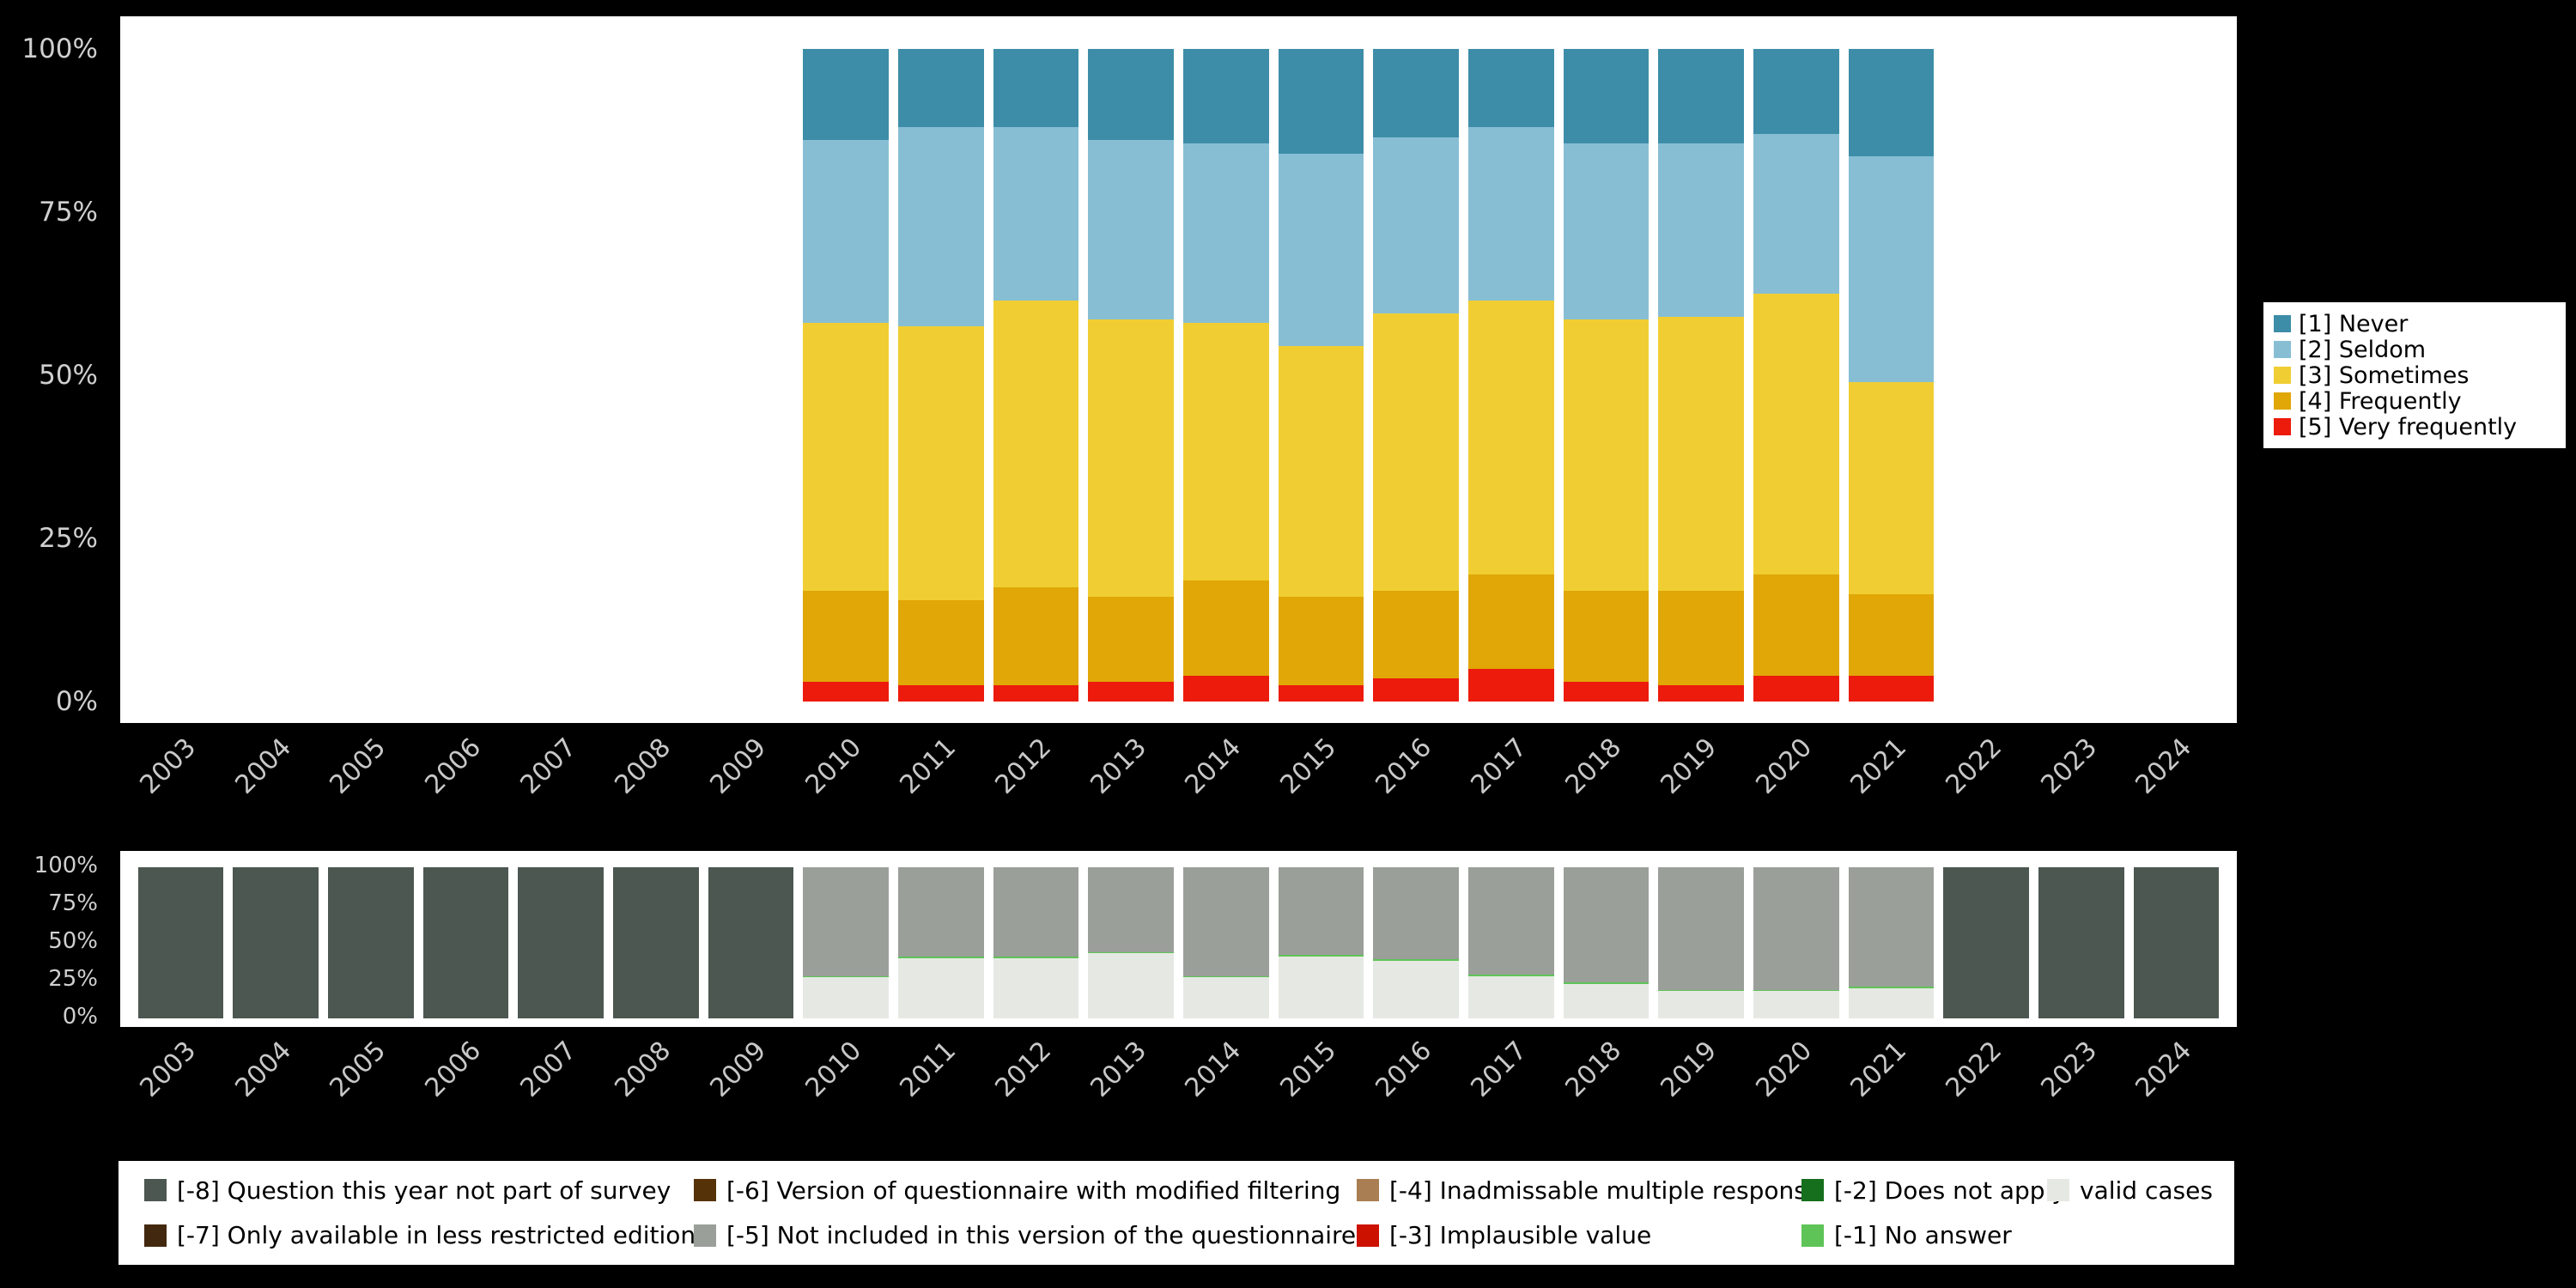  What do you see at coordinates (738, 1069) in the screenshot?
I see `x-tick-label: 2009` at bounding box center [738, 1069].